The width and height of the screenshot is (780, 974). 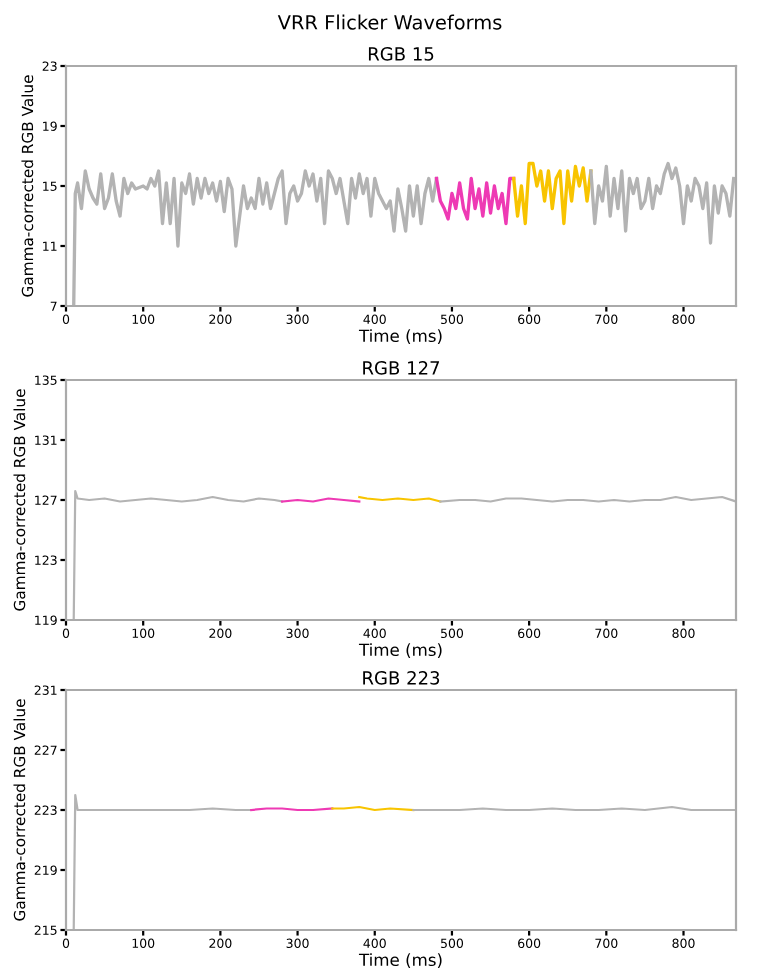 What do you see at coordinates (389, 22) in the screenshot?
I see `chart-title: VRR Flicker Waveforms` at bounding box center [389, 22].